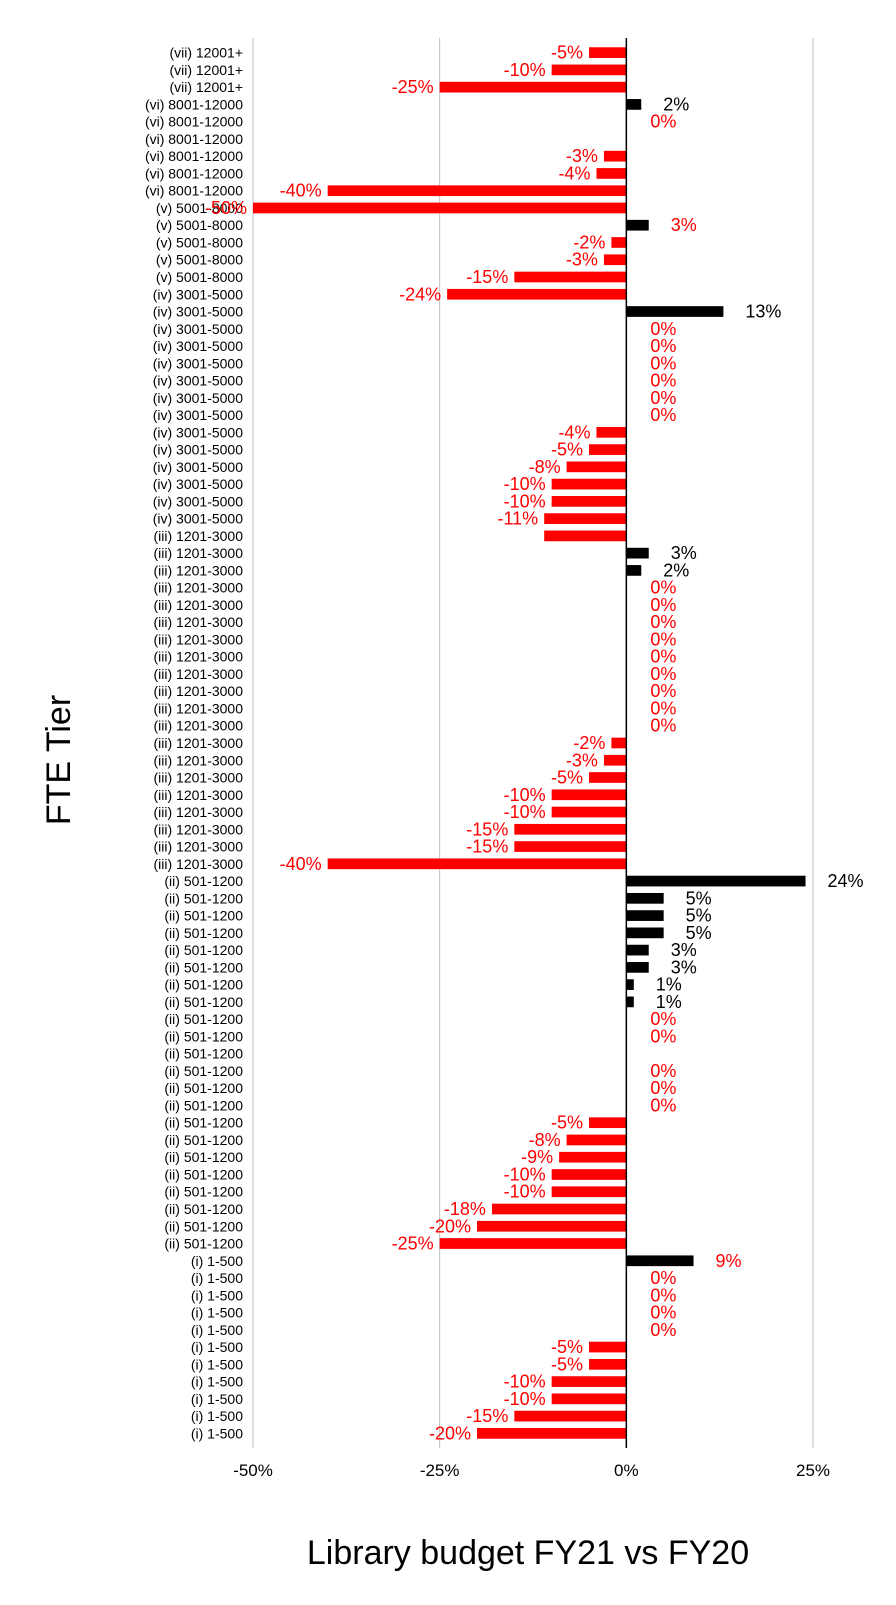 The image size is (896, 1605). I want to click on x-tick-label: 25%, so click(813, 1470).